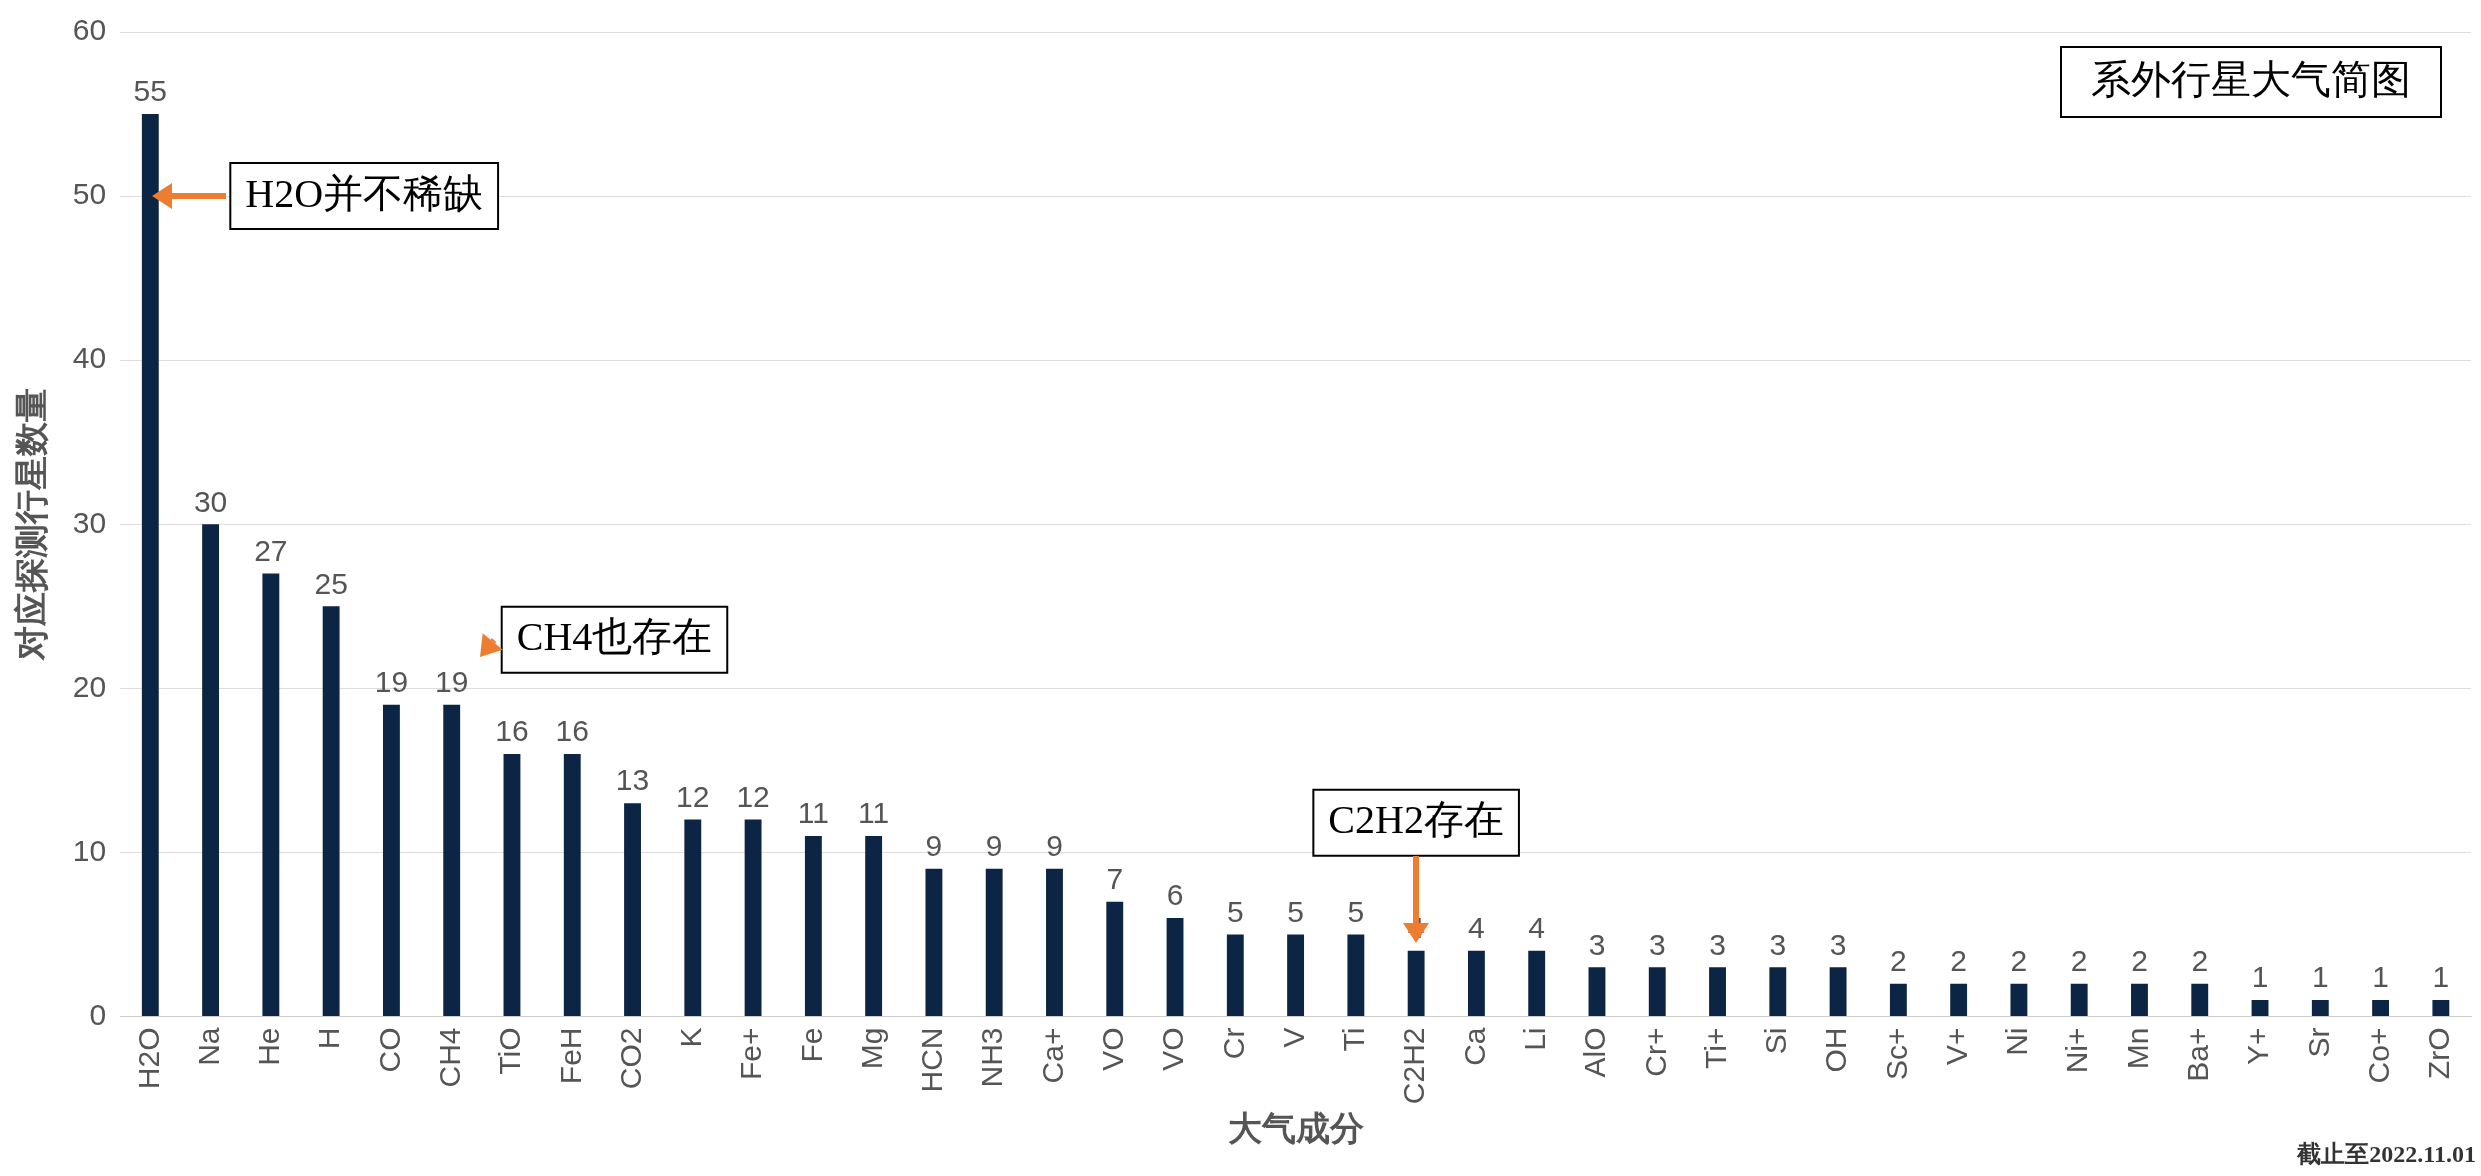 The width and height of the screenshot is (2481, 1176). I want to click on x-tick-label: Na, so click(208, 1046).